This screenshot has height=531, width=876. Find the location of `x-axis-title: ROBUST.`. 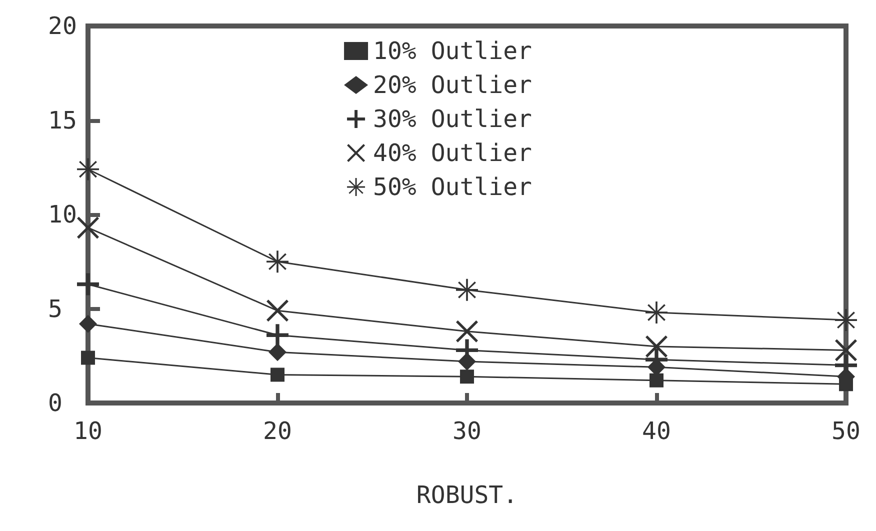

x-axis-title: ROBUST. is located at coordinates (467, 495).